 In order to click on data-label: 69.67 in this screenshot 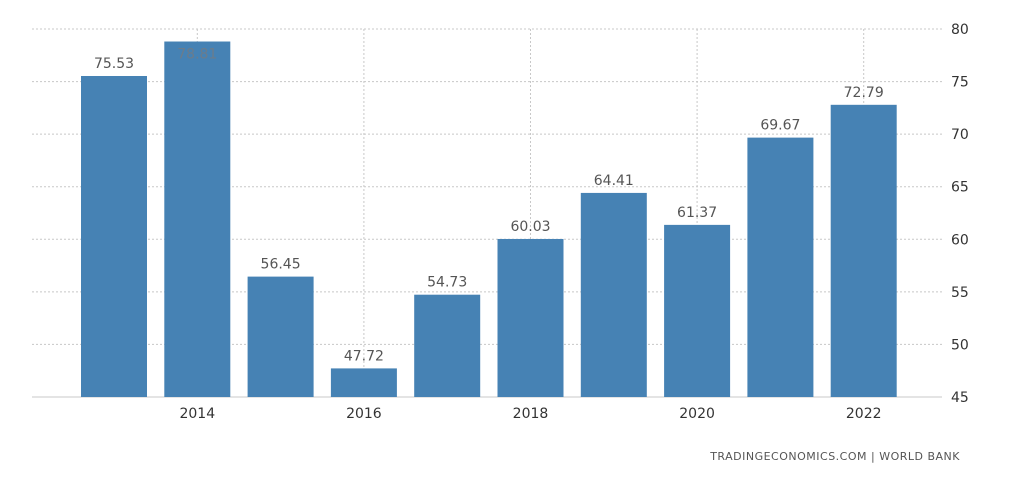, I will do `click(780, 126)`.